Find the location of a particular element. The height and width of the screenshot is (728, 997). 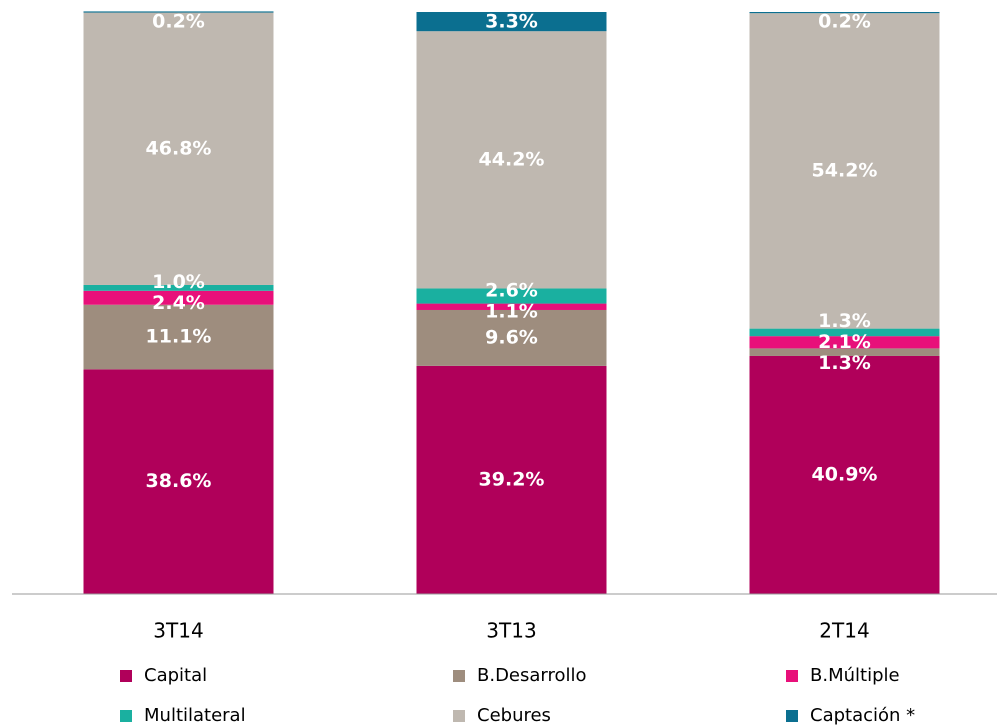

x-tick-label: 3T14 is located at coordinates (178, 631).